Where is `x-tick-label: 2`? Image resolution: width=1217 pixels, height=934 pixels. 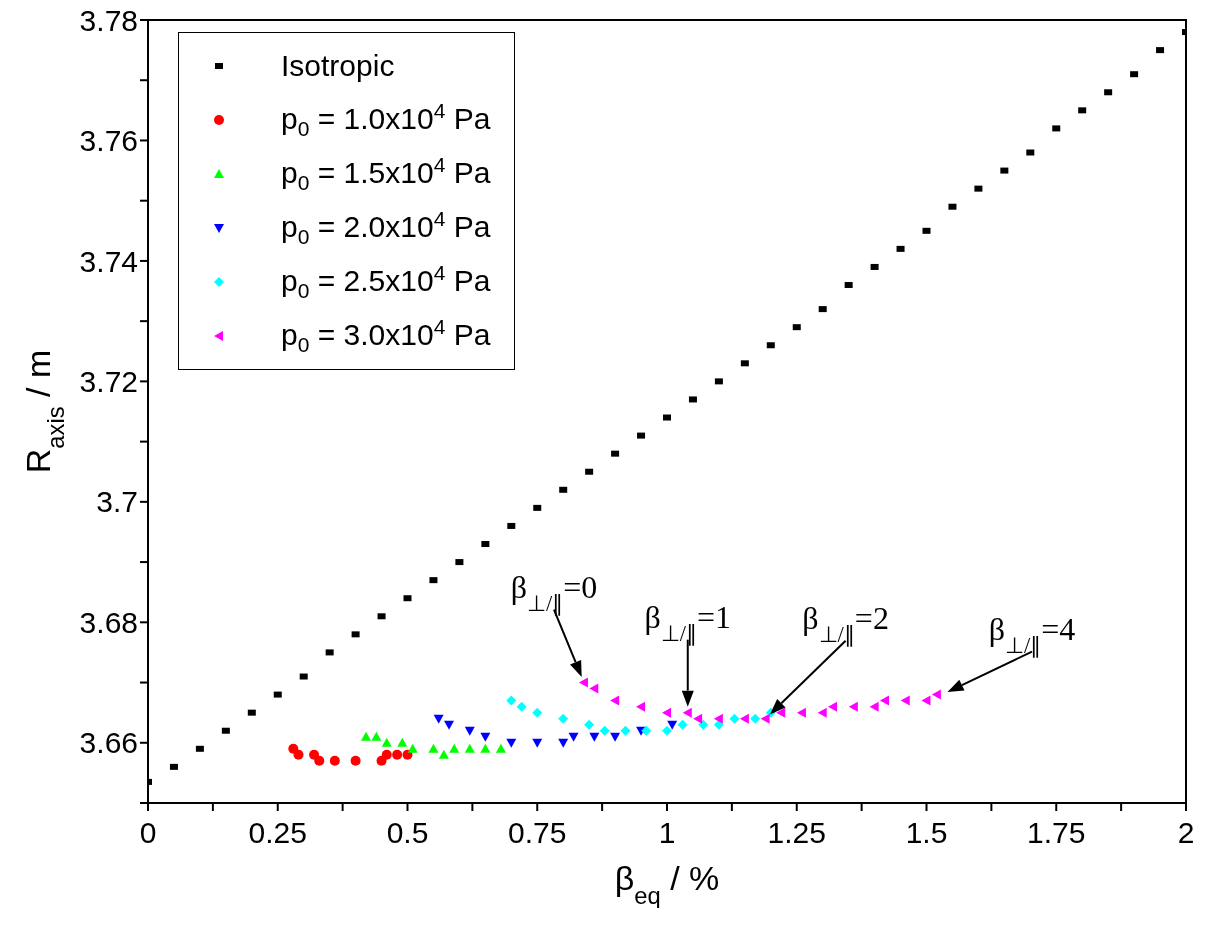
x-tick-label: 2 is located at coordinates (1186, 832).